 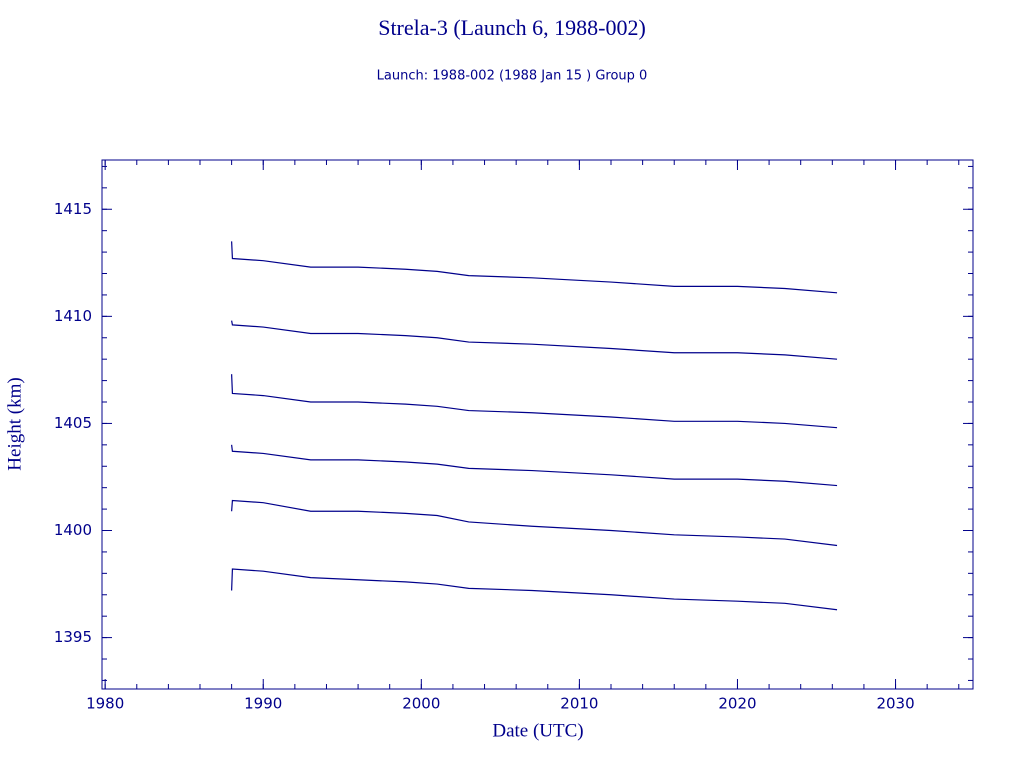 What do you see at coordinates (73, 530) in the screenshot?
I see `y-tick-label: 1400` at bounding box center [73, 530].